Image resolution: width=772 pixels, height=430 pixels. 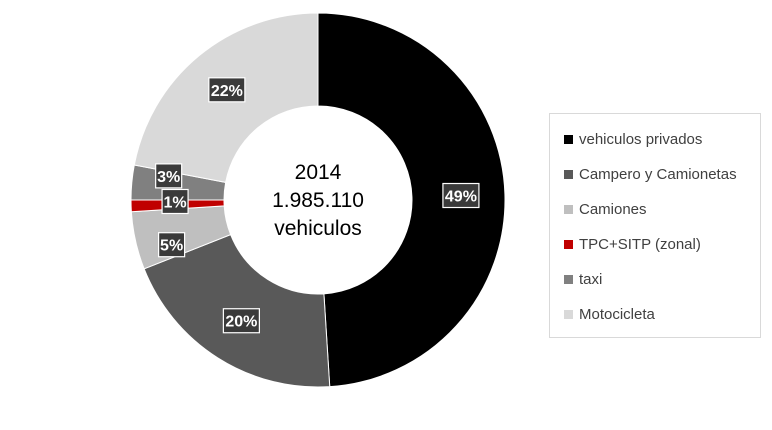 I want to click on slice-label-text: 5%, so click(x=171, y=246).